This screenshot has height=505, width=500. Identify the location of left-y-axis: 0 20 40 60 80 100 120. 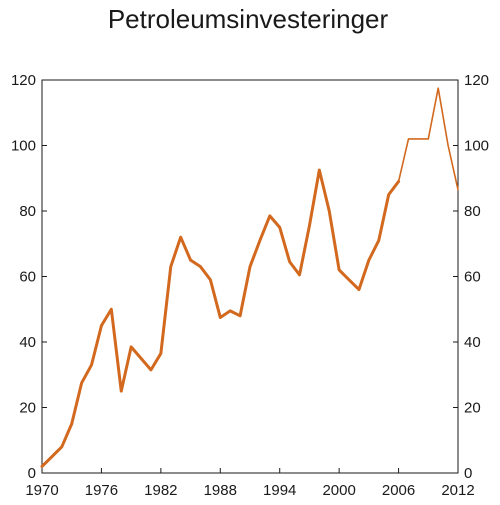
(29, 277).